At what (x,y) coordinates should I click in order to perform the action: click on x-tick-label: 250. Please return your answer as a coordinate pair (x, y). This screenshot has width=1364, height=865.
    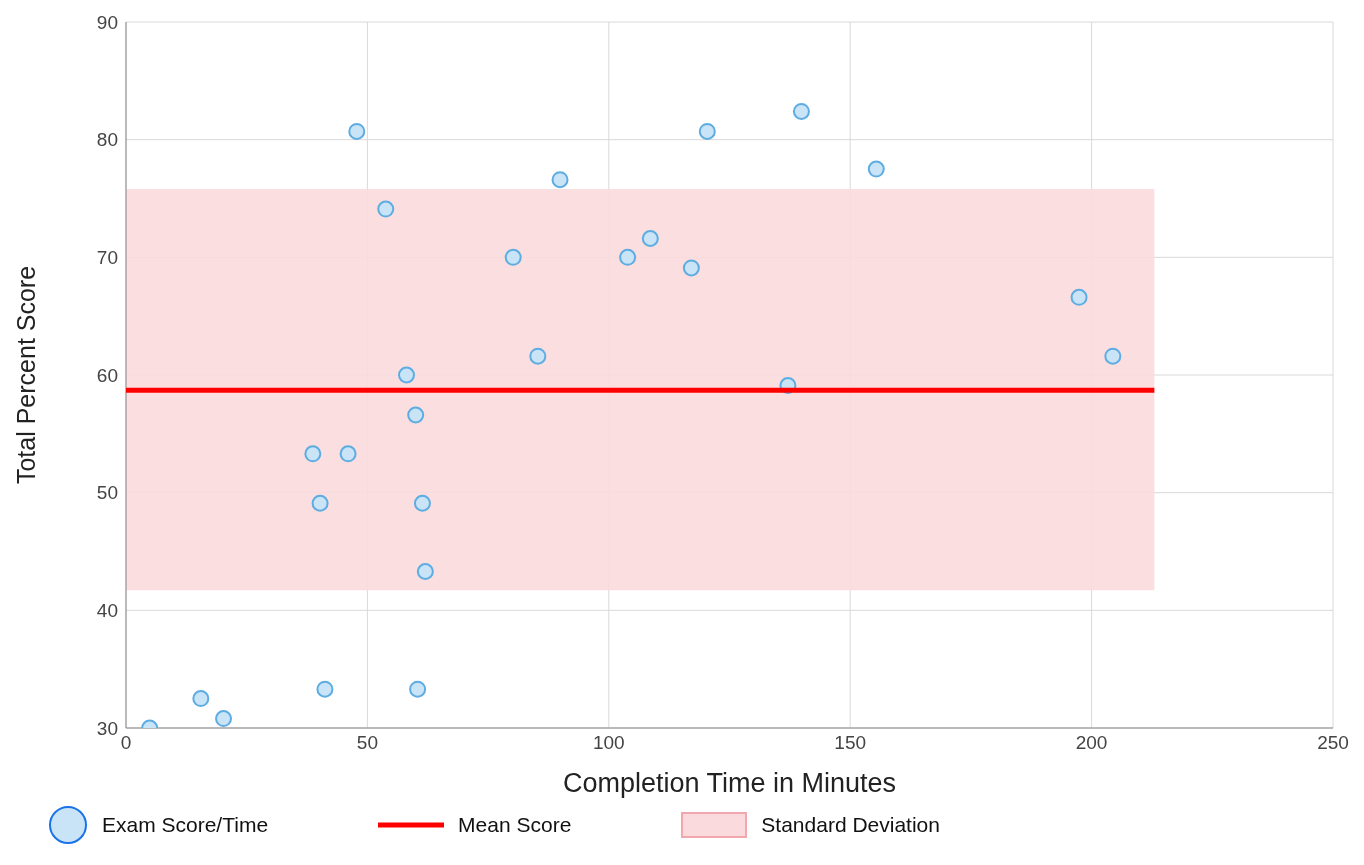
    Looking at the image, I should click on (1333, 743).